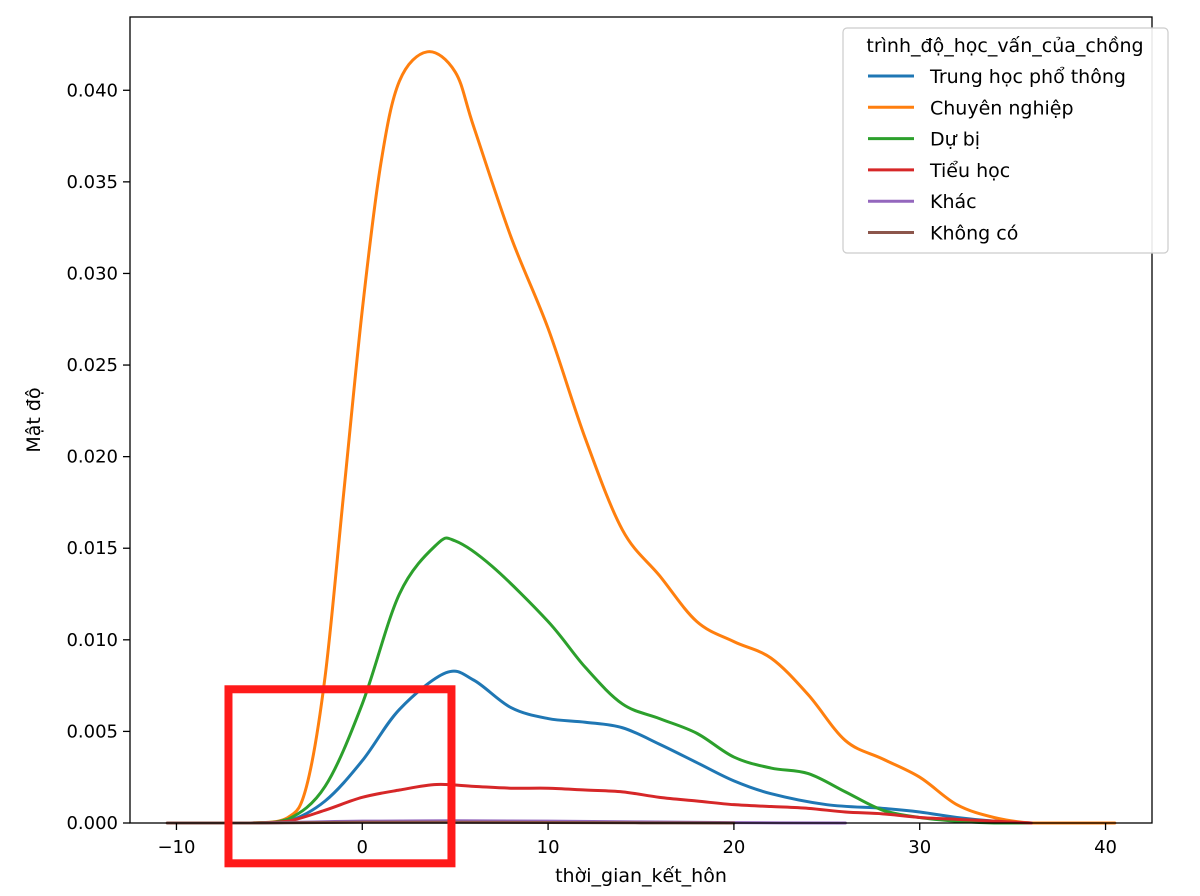 The image size is (1200, 896). Describe the element at coordinates (92, 457) in the screenshot. I see `y-tick-label: 0.020` at that location.